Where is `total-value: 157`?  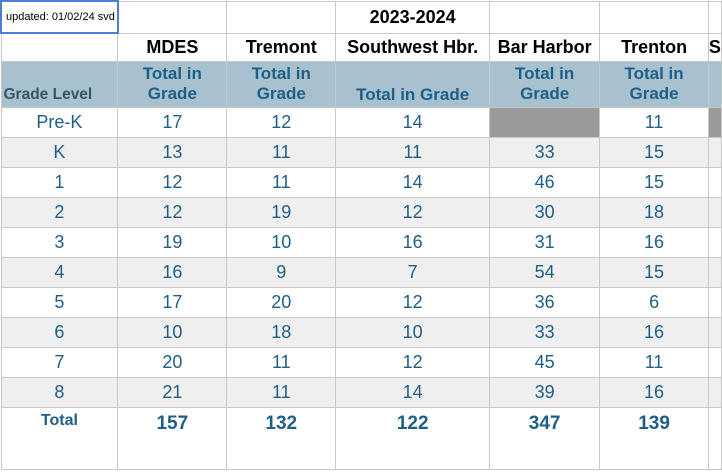
total-value: 157 is located at coordinates (172, 438).